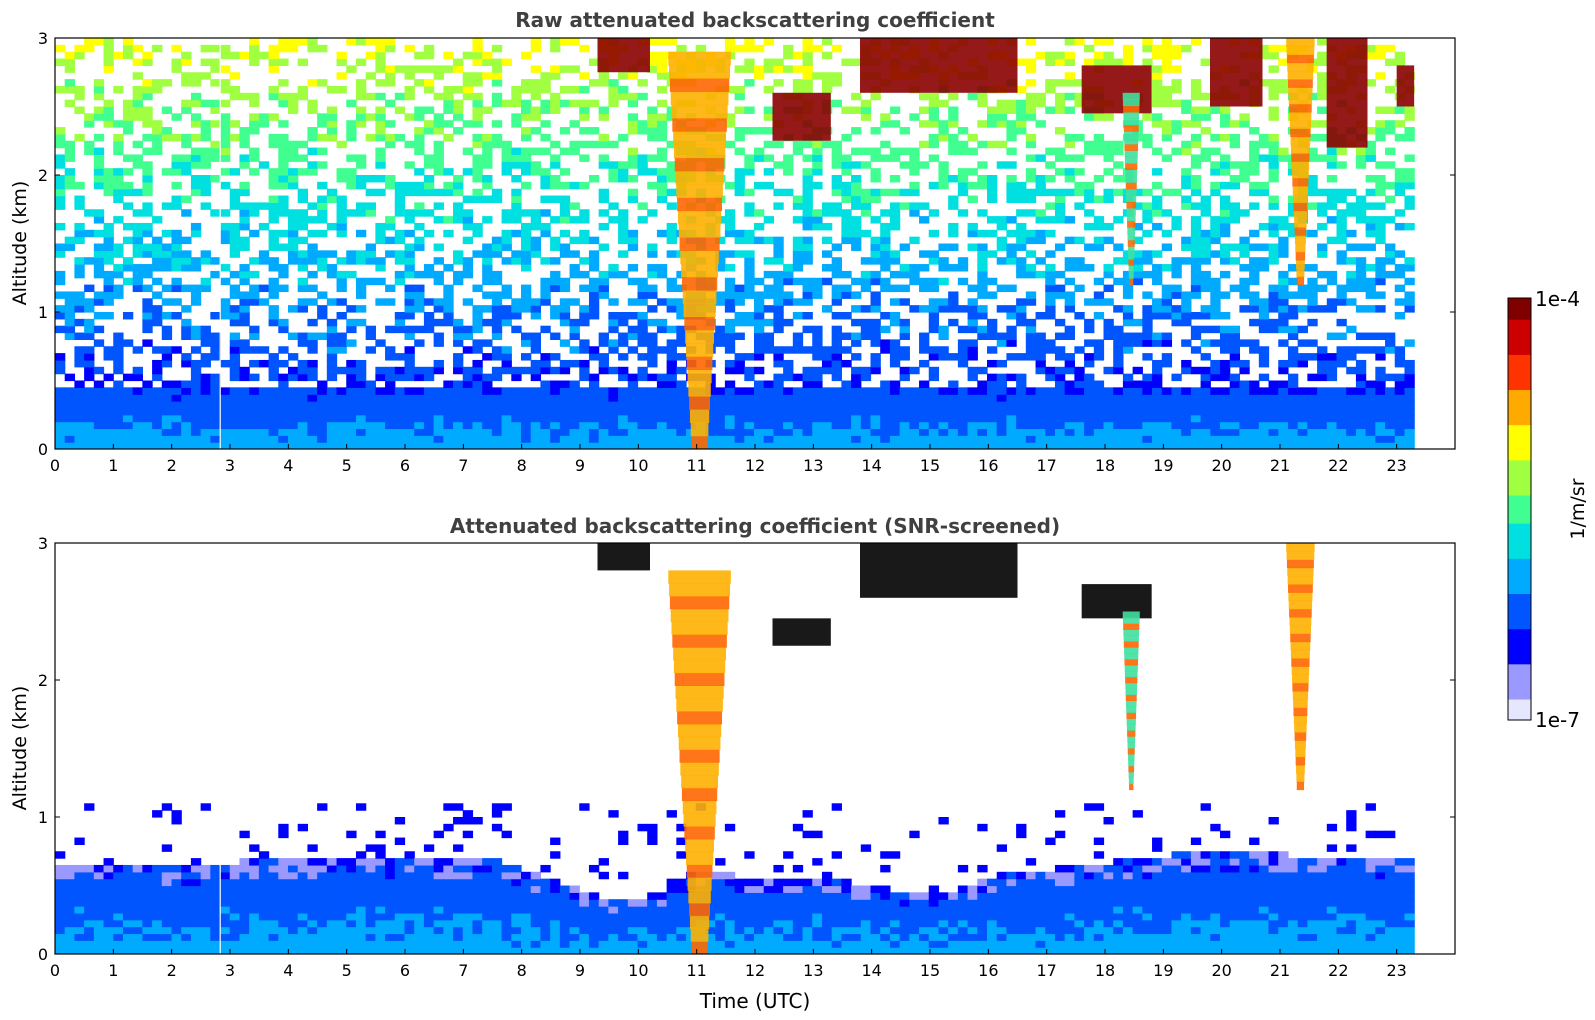 The image size is (1595, 1020). Describe the element at coordinates (172, 465) in the screenshot. I see `x-tick-label: 2` at that location.